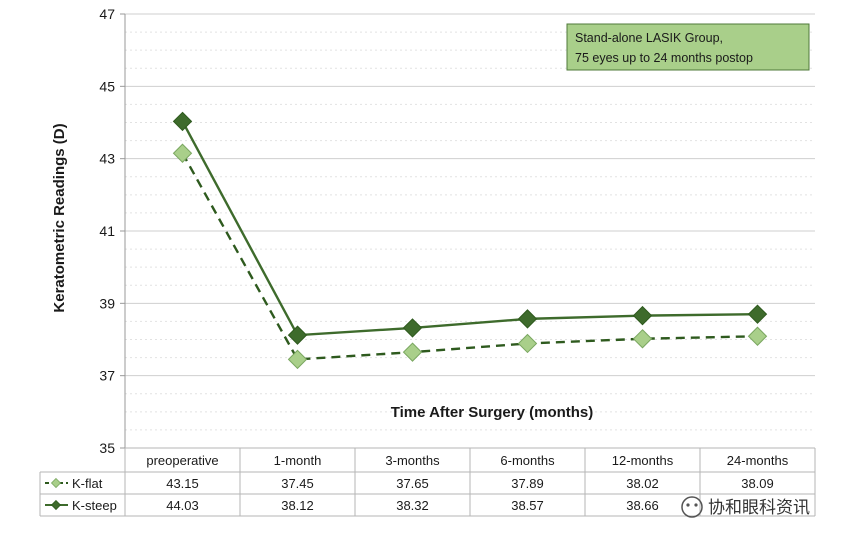 The image size is (860, 545). Describe the element at coordinates (182, 505) in the screenshot. I see `table-value: 44.03` at that location.